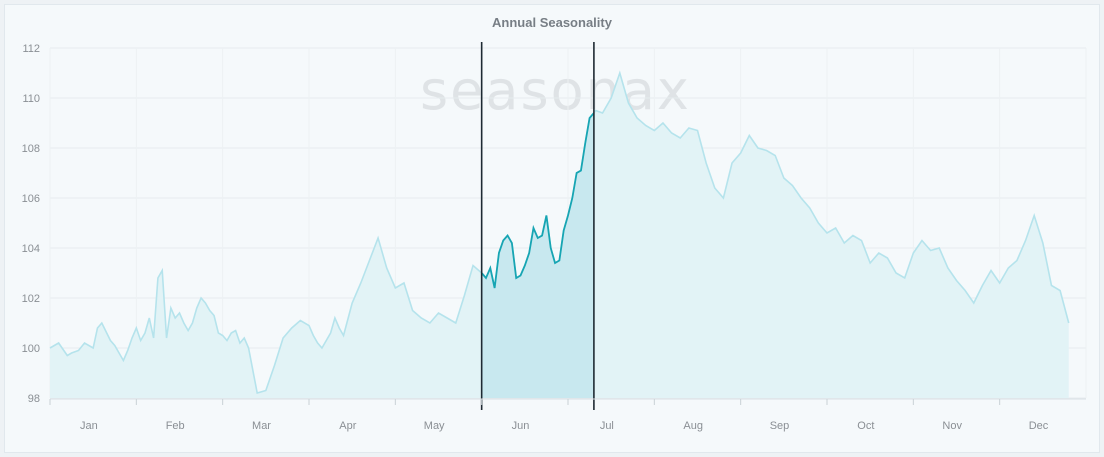 This screenshot has width=1104, height=457. Describe the element at coordinates (537, 200) in the screenshot. I see `highlight-line` at that location.